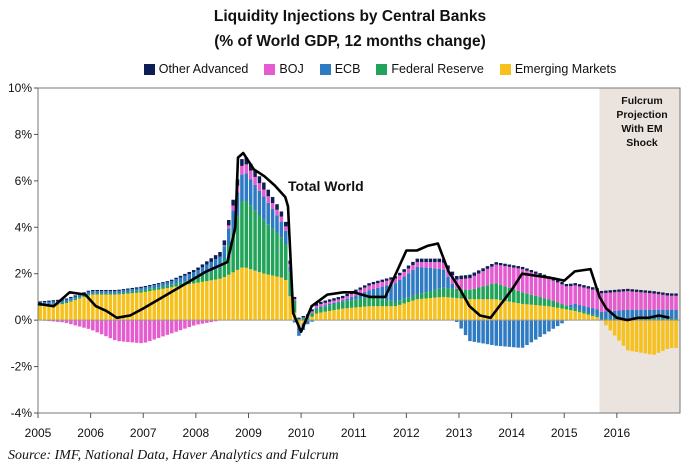 This screenshot has height=472, width=700. I want to click on y-tick-label: 6%, so click(24, 181).